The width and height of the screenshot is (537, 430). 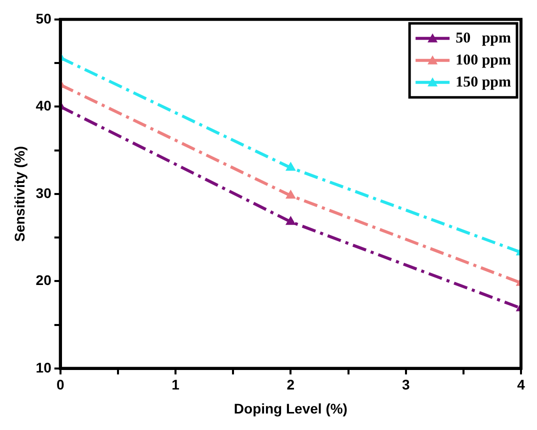 What do you see at coordinates (521, 384) in the screenshot?
I see `x-tick-label: 4` at bounding box center [521, 384].